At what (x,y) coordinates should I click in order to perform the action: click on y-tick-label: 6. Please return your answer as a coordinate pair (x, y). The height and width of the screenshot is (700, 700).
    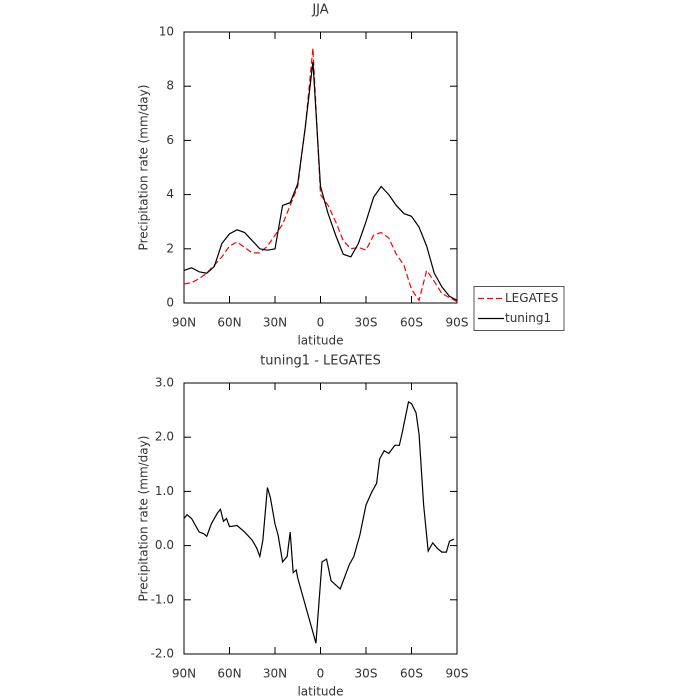
    Looking at the image, I should click on (170, 140).